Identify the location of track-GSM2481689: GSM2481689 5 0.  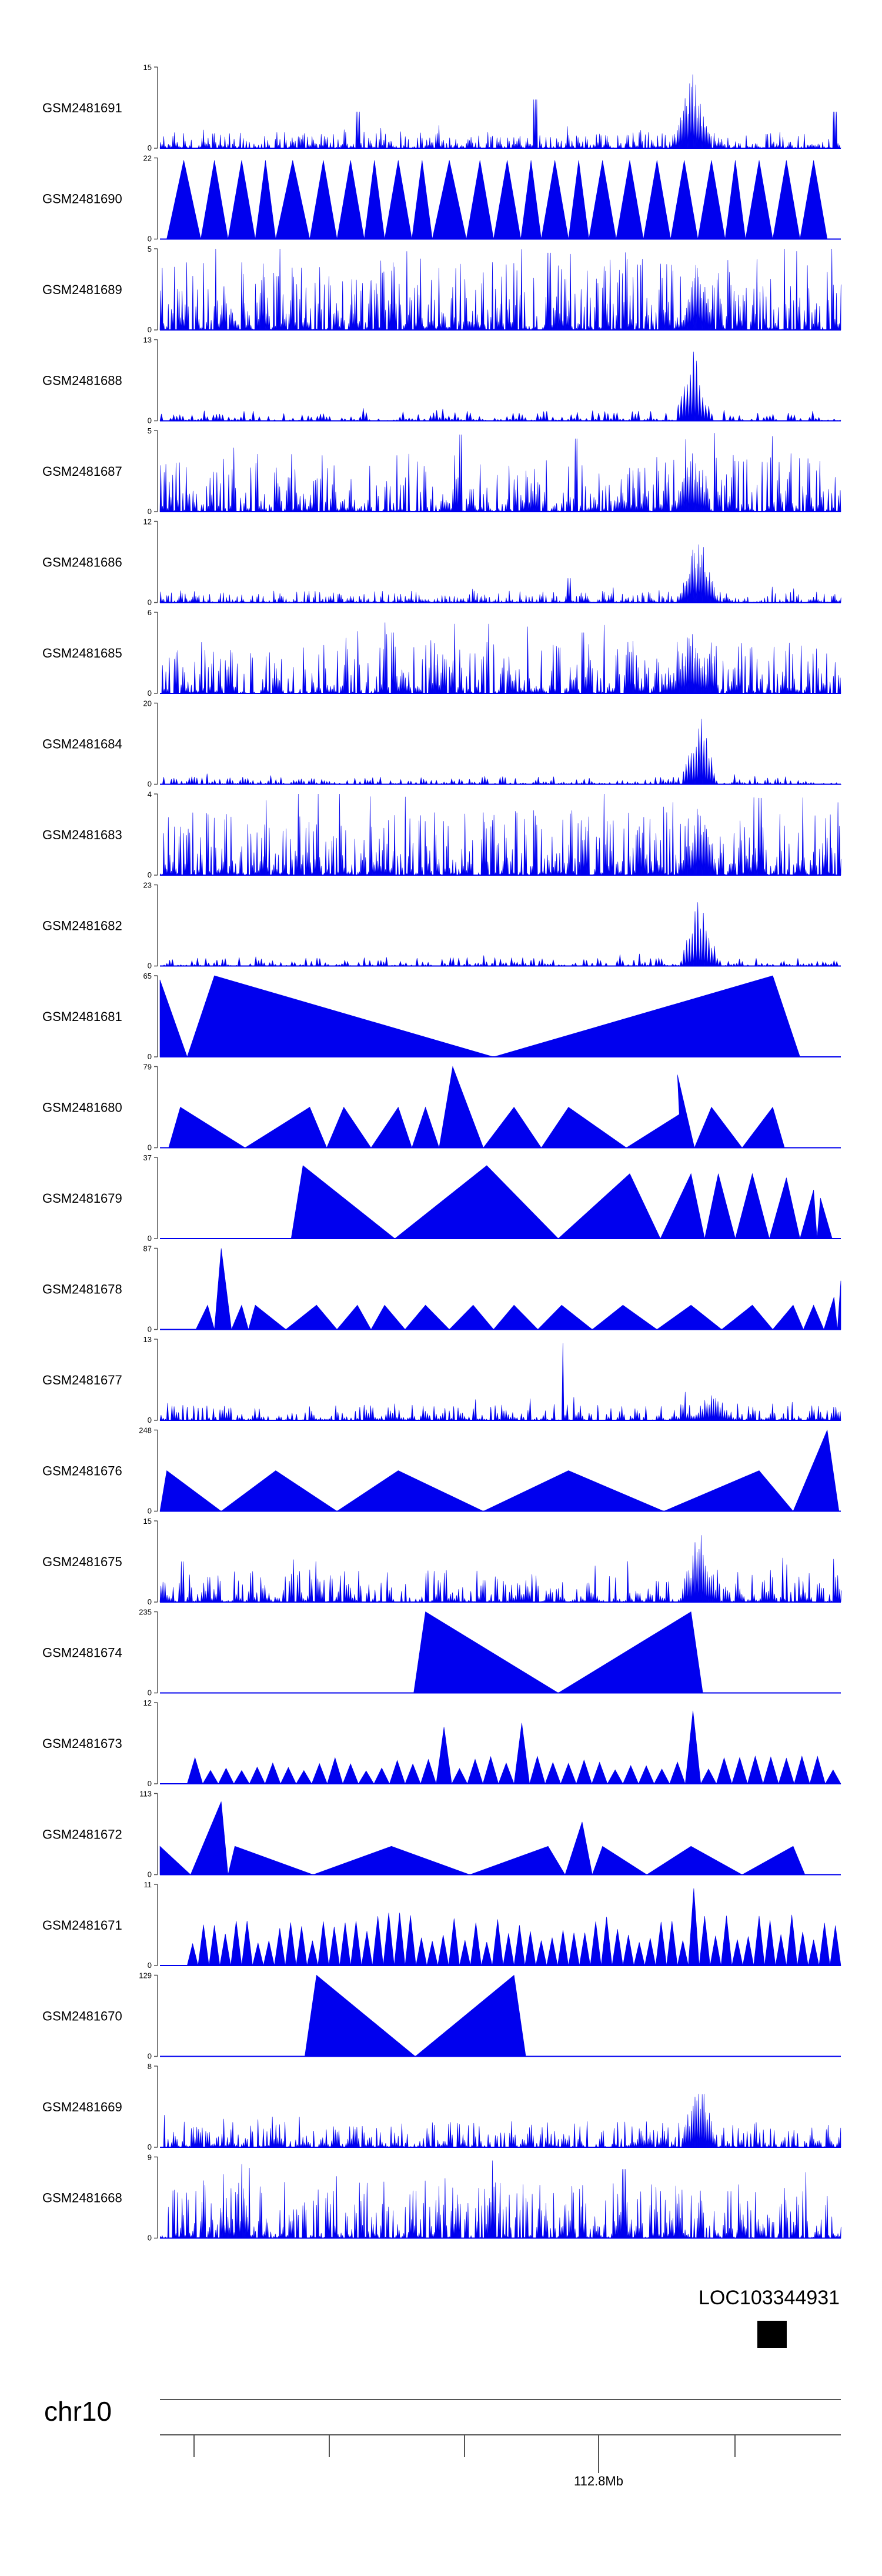
(441, 289).